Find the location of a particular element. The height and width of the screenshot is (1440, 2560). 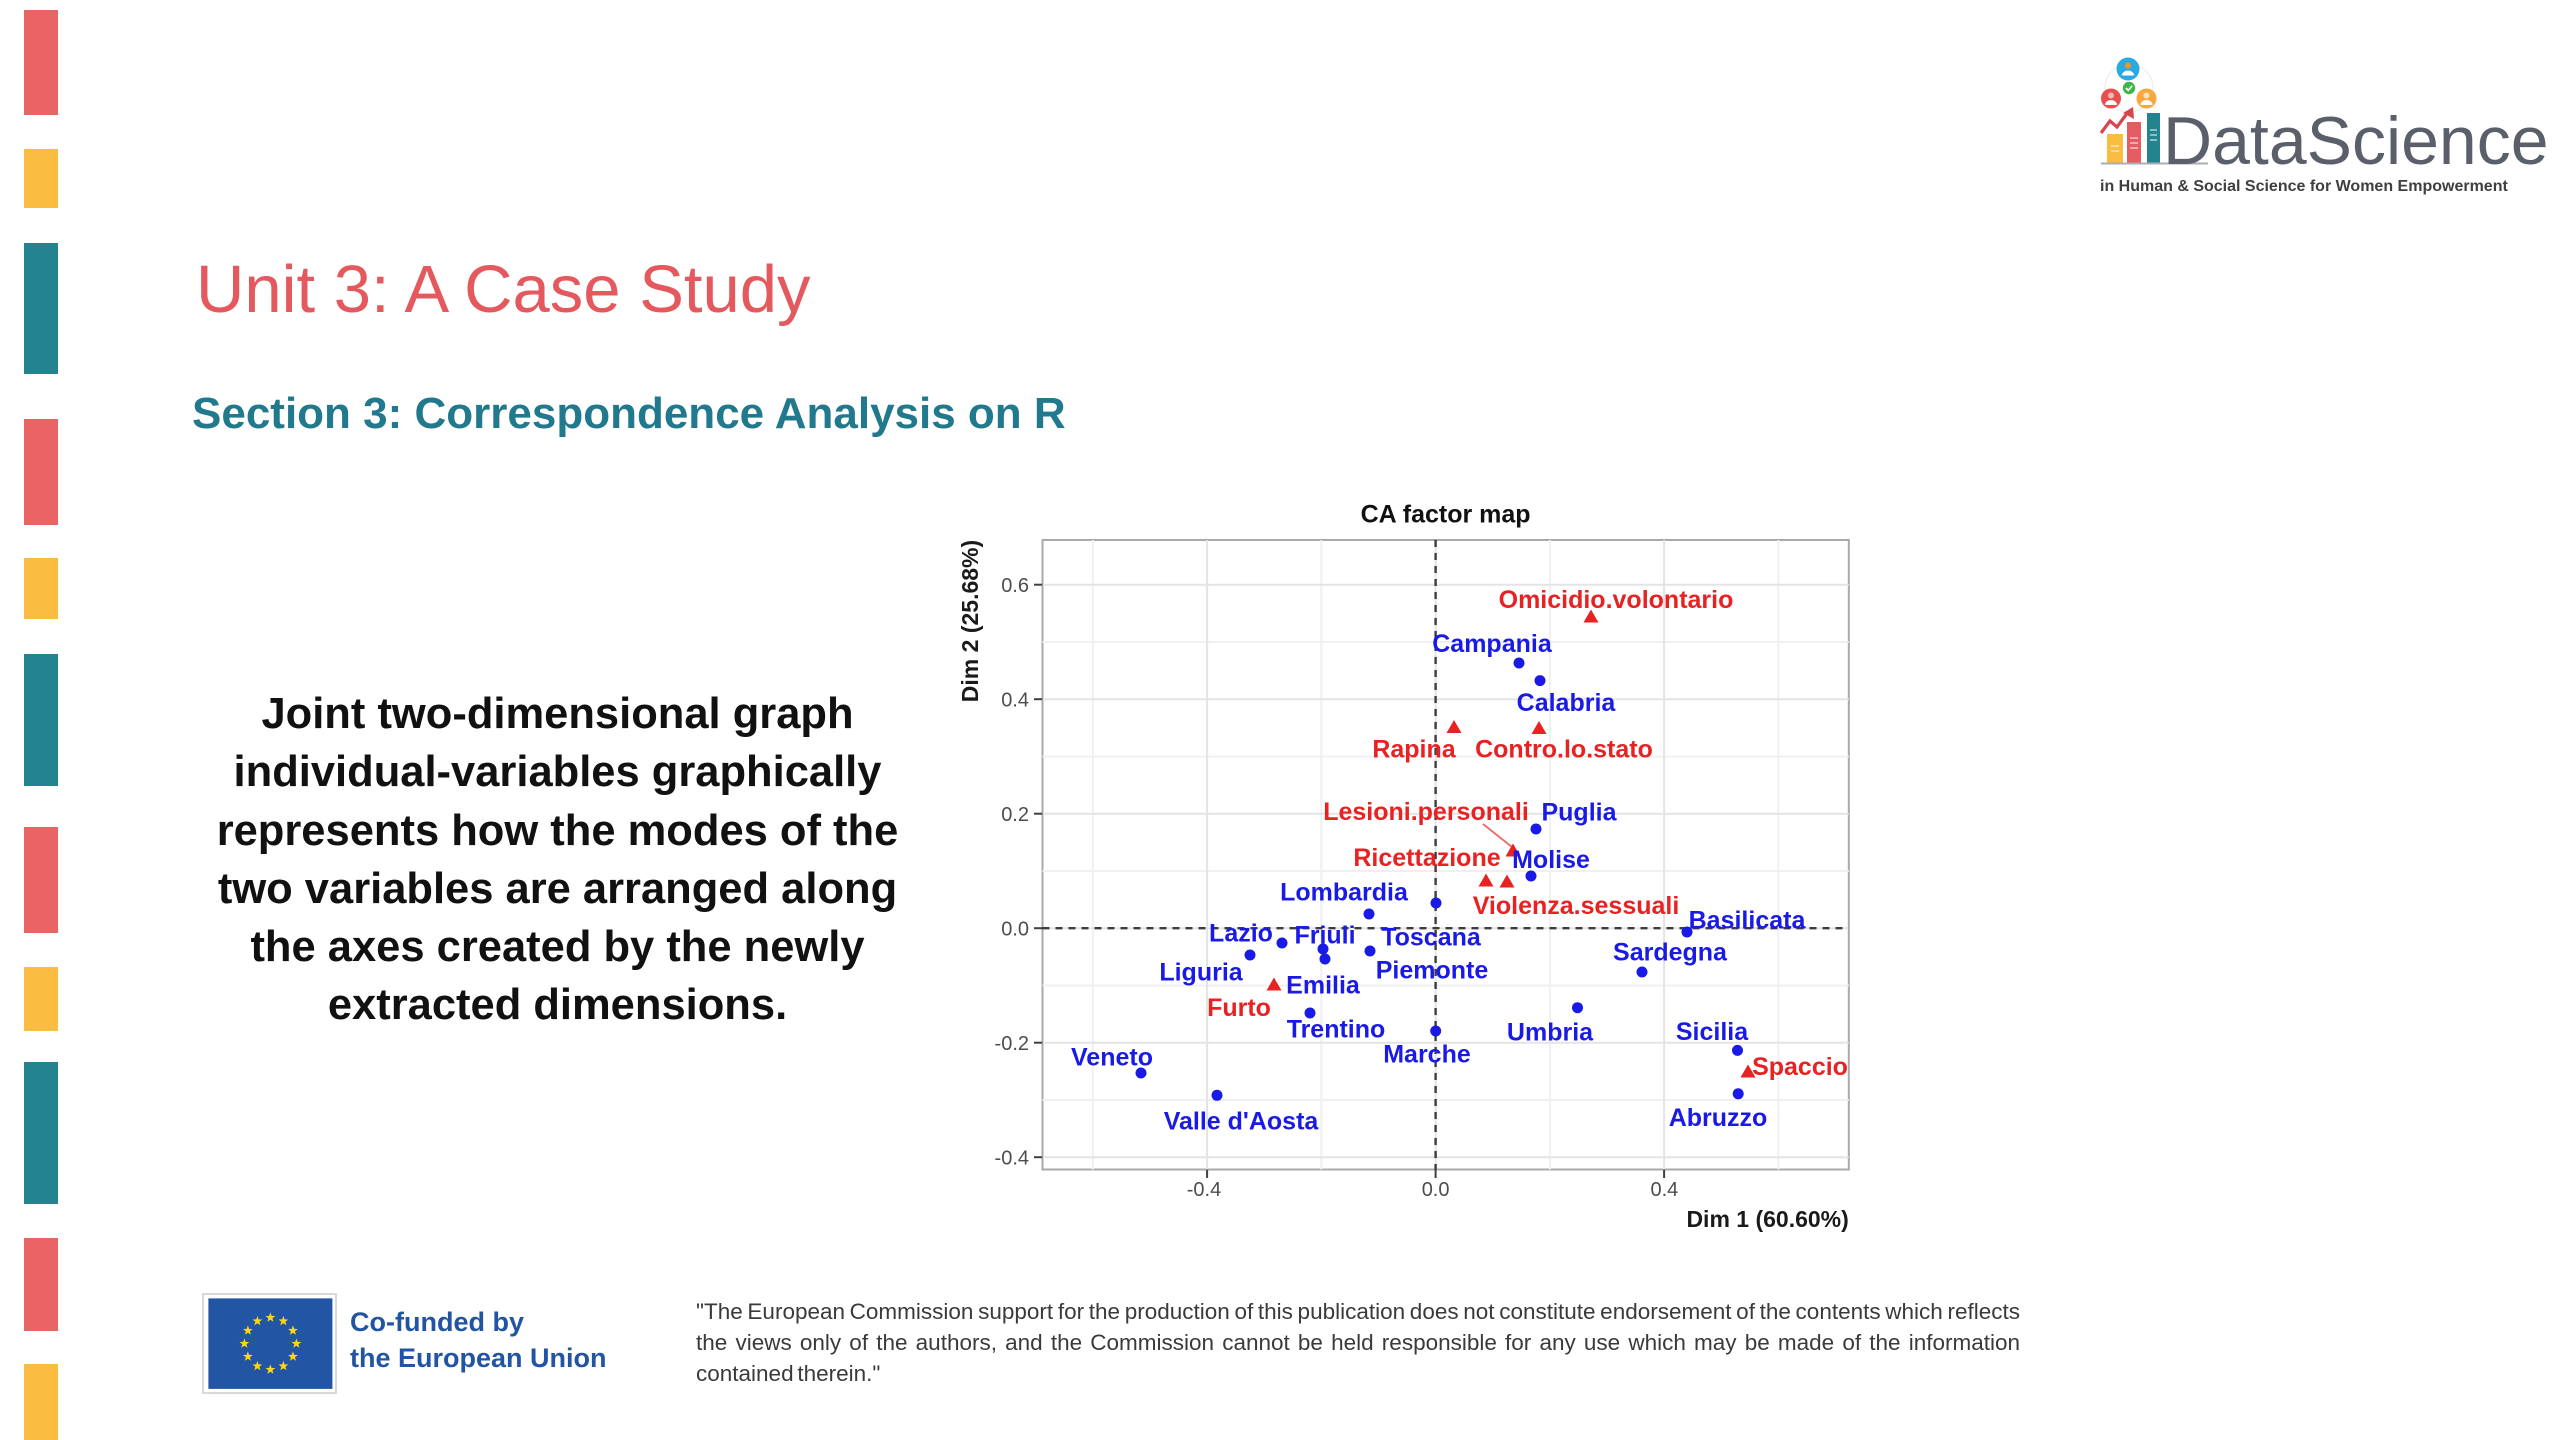

svg-text: Dim 1 (60.60%) is located at coordinates (1767, 1219).